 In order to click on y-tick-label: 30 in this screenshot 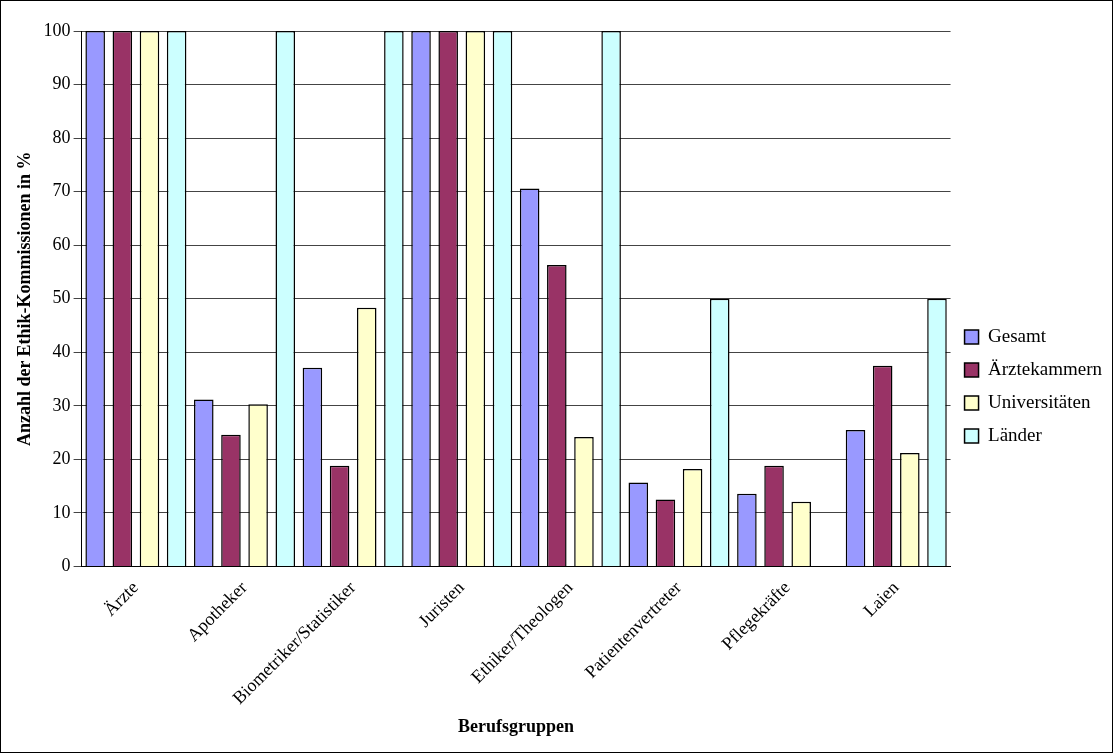, I will do `click(61, 404)`.